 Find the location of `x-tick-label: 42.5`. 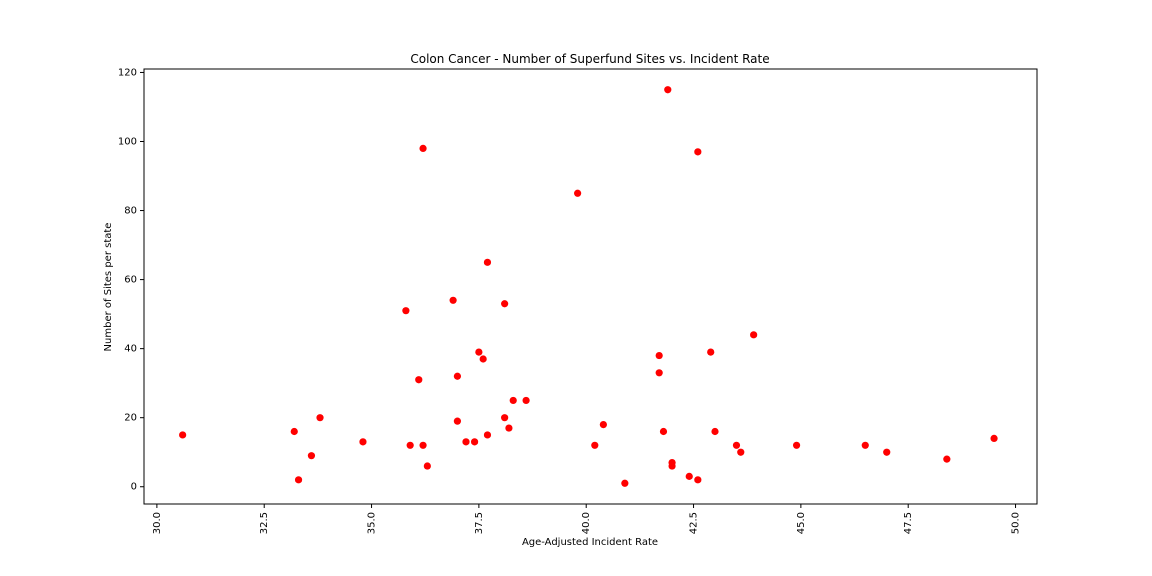

x-tick-label: 42.5 is located at coordinates (694, 523).